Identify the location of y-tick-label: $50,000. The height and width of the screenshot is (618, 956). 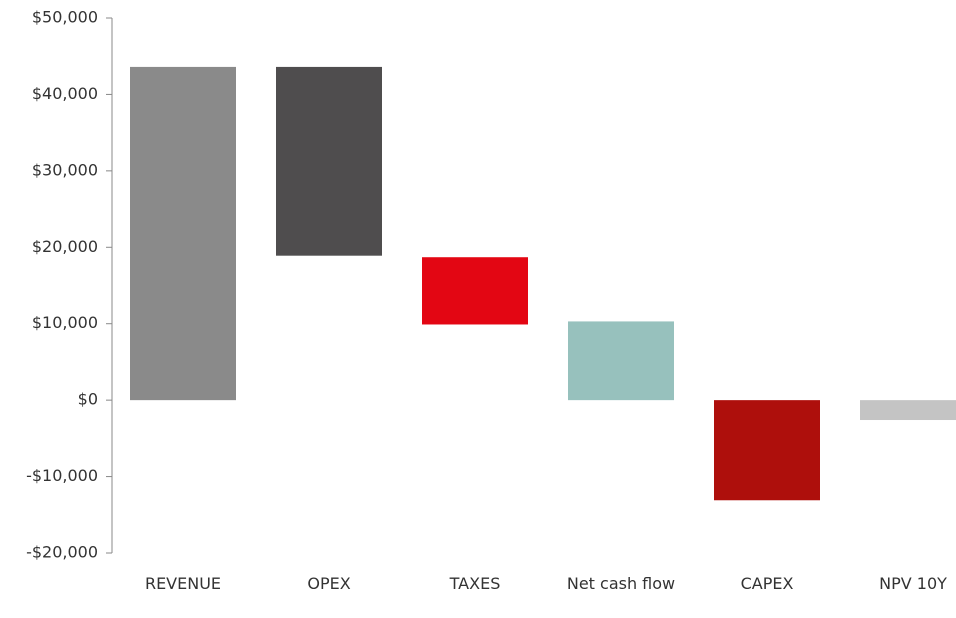
(65, 17).